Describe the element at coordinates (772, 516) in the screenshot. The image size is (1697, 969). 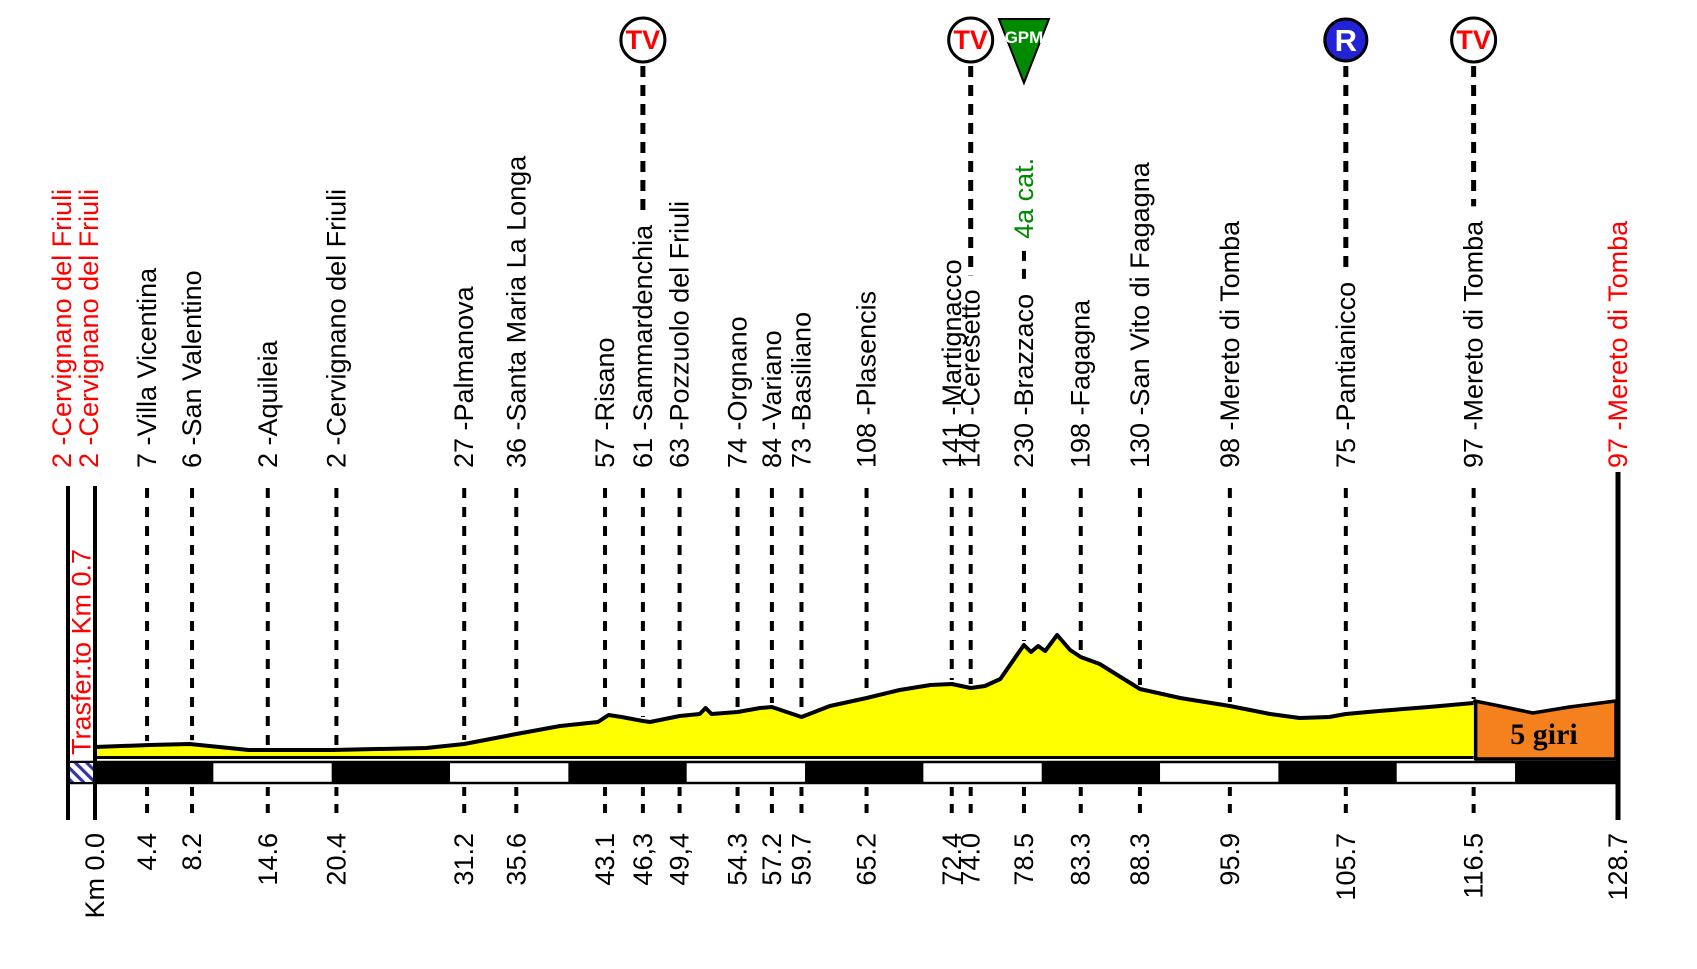
I see `waypoint: 84 -Variano` at that location.